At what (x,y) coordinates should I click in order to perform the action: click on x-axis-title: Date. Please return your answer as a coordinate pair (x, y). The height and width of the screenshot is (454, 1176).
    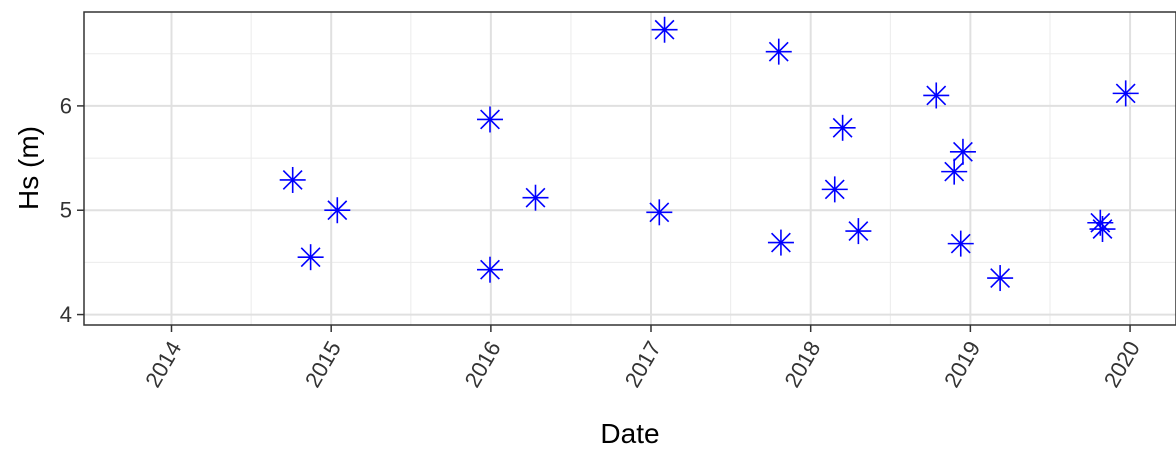
    Looking at the image, I should click on (629, 433).